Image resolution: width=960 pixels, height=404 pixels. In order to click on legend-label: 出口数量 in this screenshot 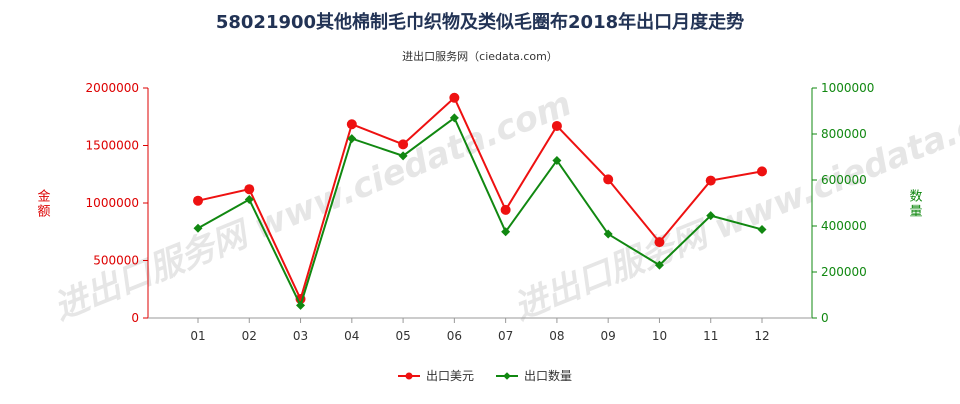, I will do `click(548, 375)`.